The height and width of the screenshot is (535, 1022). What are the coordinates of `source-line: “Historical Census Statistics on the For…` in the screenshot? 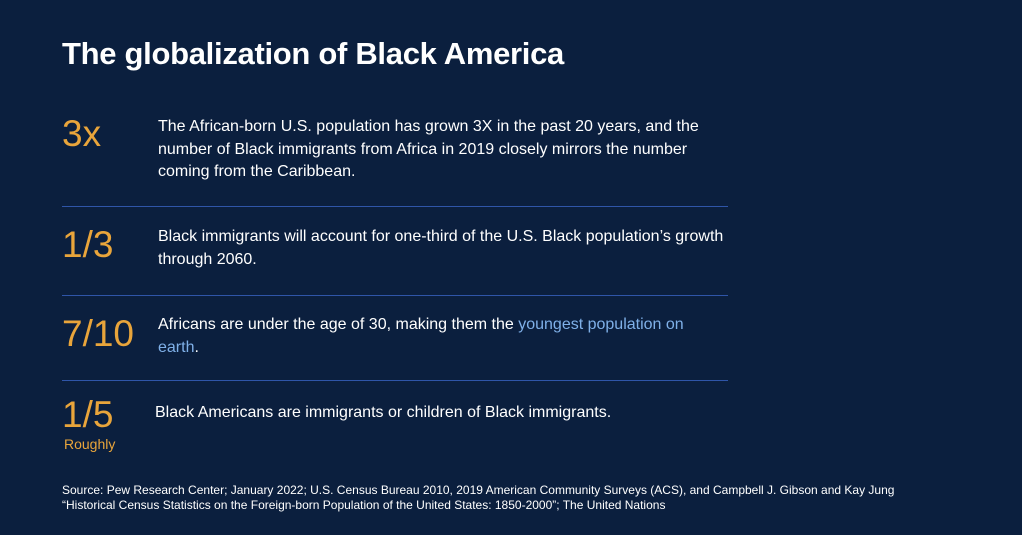 It's located at (364, 505).